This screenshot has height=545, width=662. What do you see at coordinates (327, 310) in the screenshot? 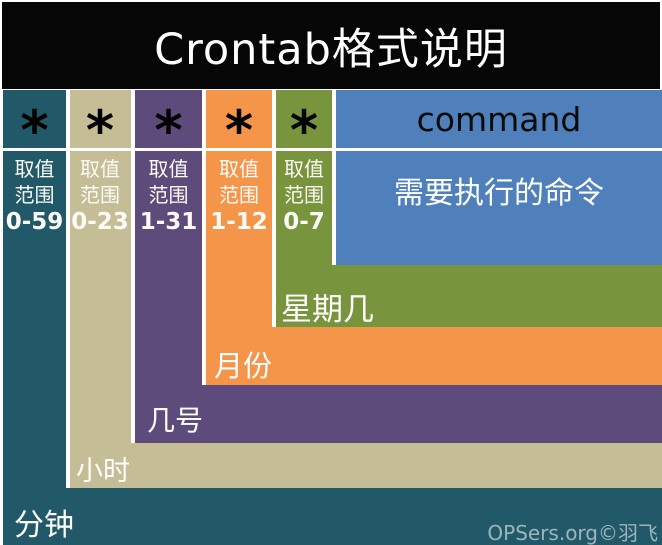
I see `day-of-week-band-label: 星期几` at bounding box center [327, 310].